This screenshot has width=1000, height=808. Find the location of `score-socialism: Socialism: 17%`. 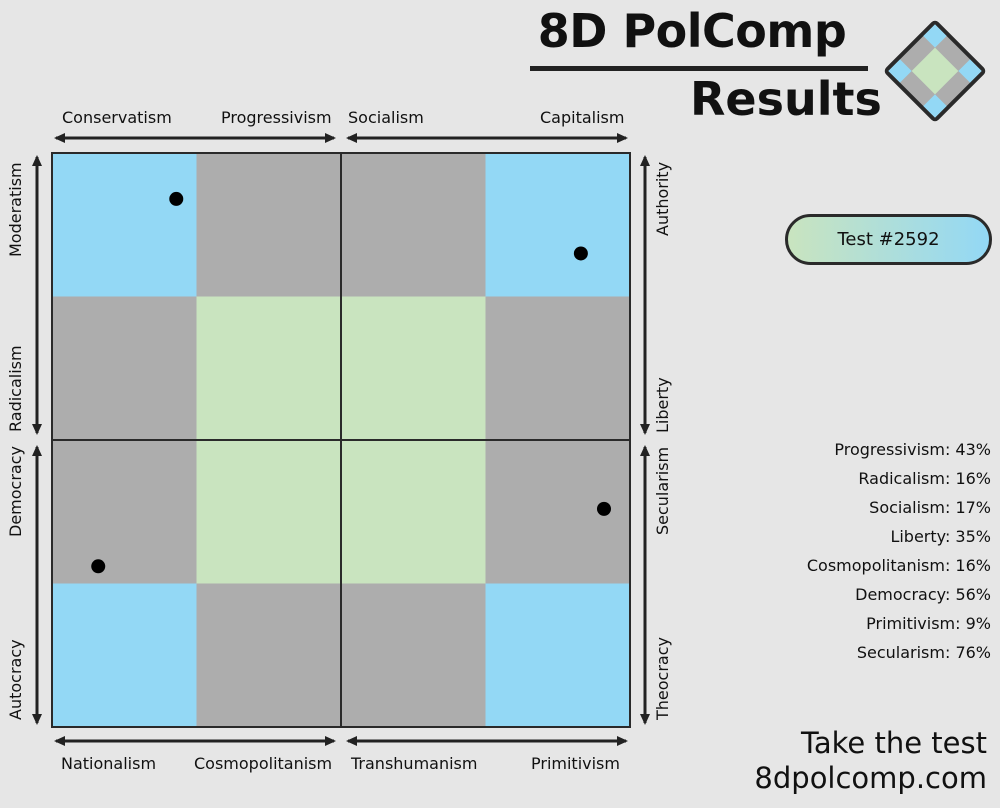

score-socialism: Socialism: 17% is located at coordinates (930, 507).